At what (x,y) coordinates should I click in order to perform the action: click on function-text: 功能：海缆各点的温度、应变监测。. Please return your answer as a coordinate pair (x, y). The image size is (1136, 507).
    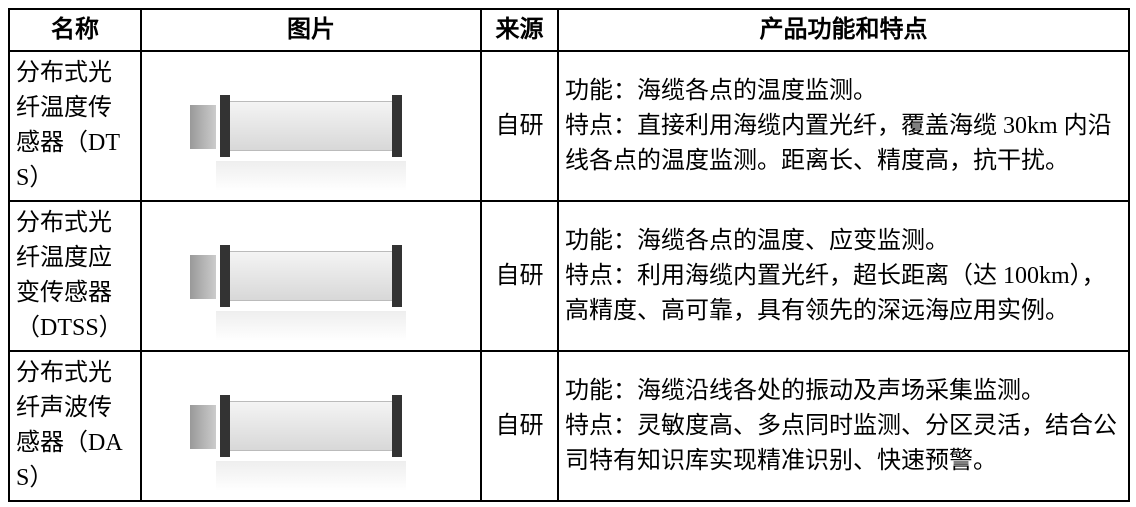
    Looking at the image, I should click on (757, 240).